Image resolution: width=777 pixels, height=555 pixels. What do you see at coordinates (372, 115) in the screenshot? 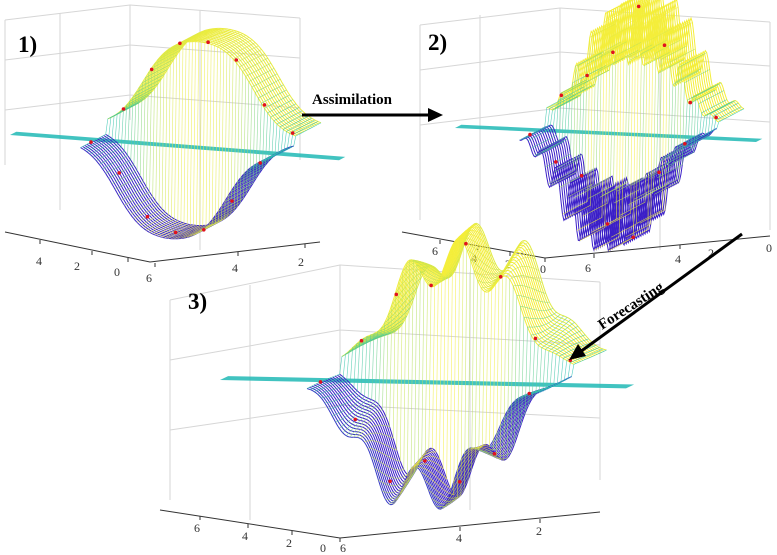
I see `right-arrow-icon` at bounding box center [372, 115].